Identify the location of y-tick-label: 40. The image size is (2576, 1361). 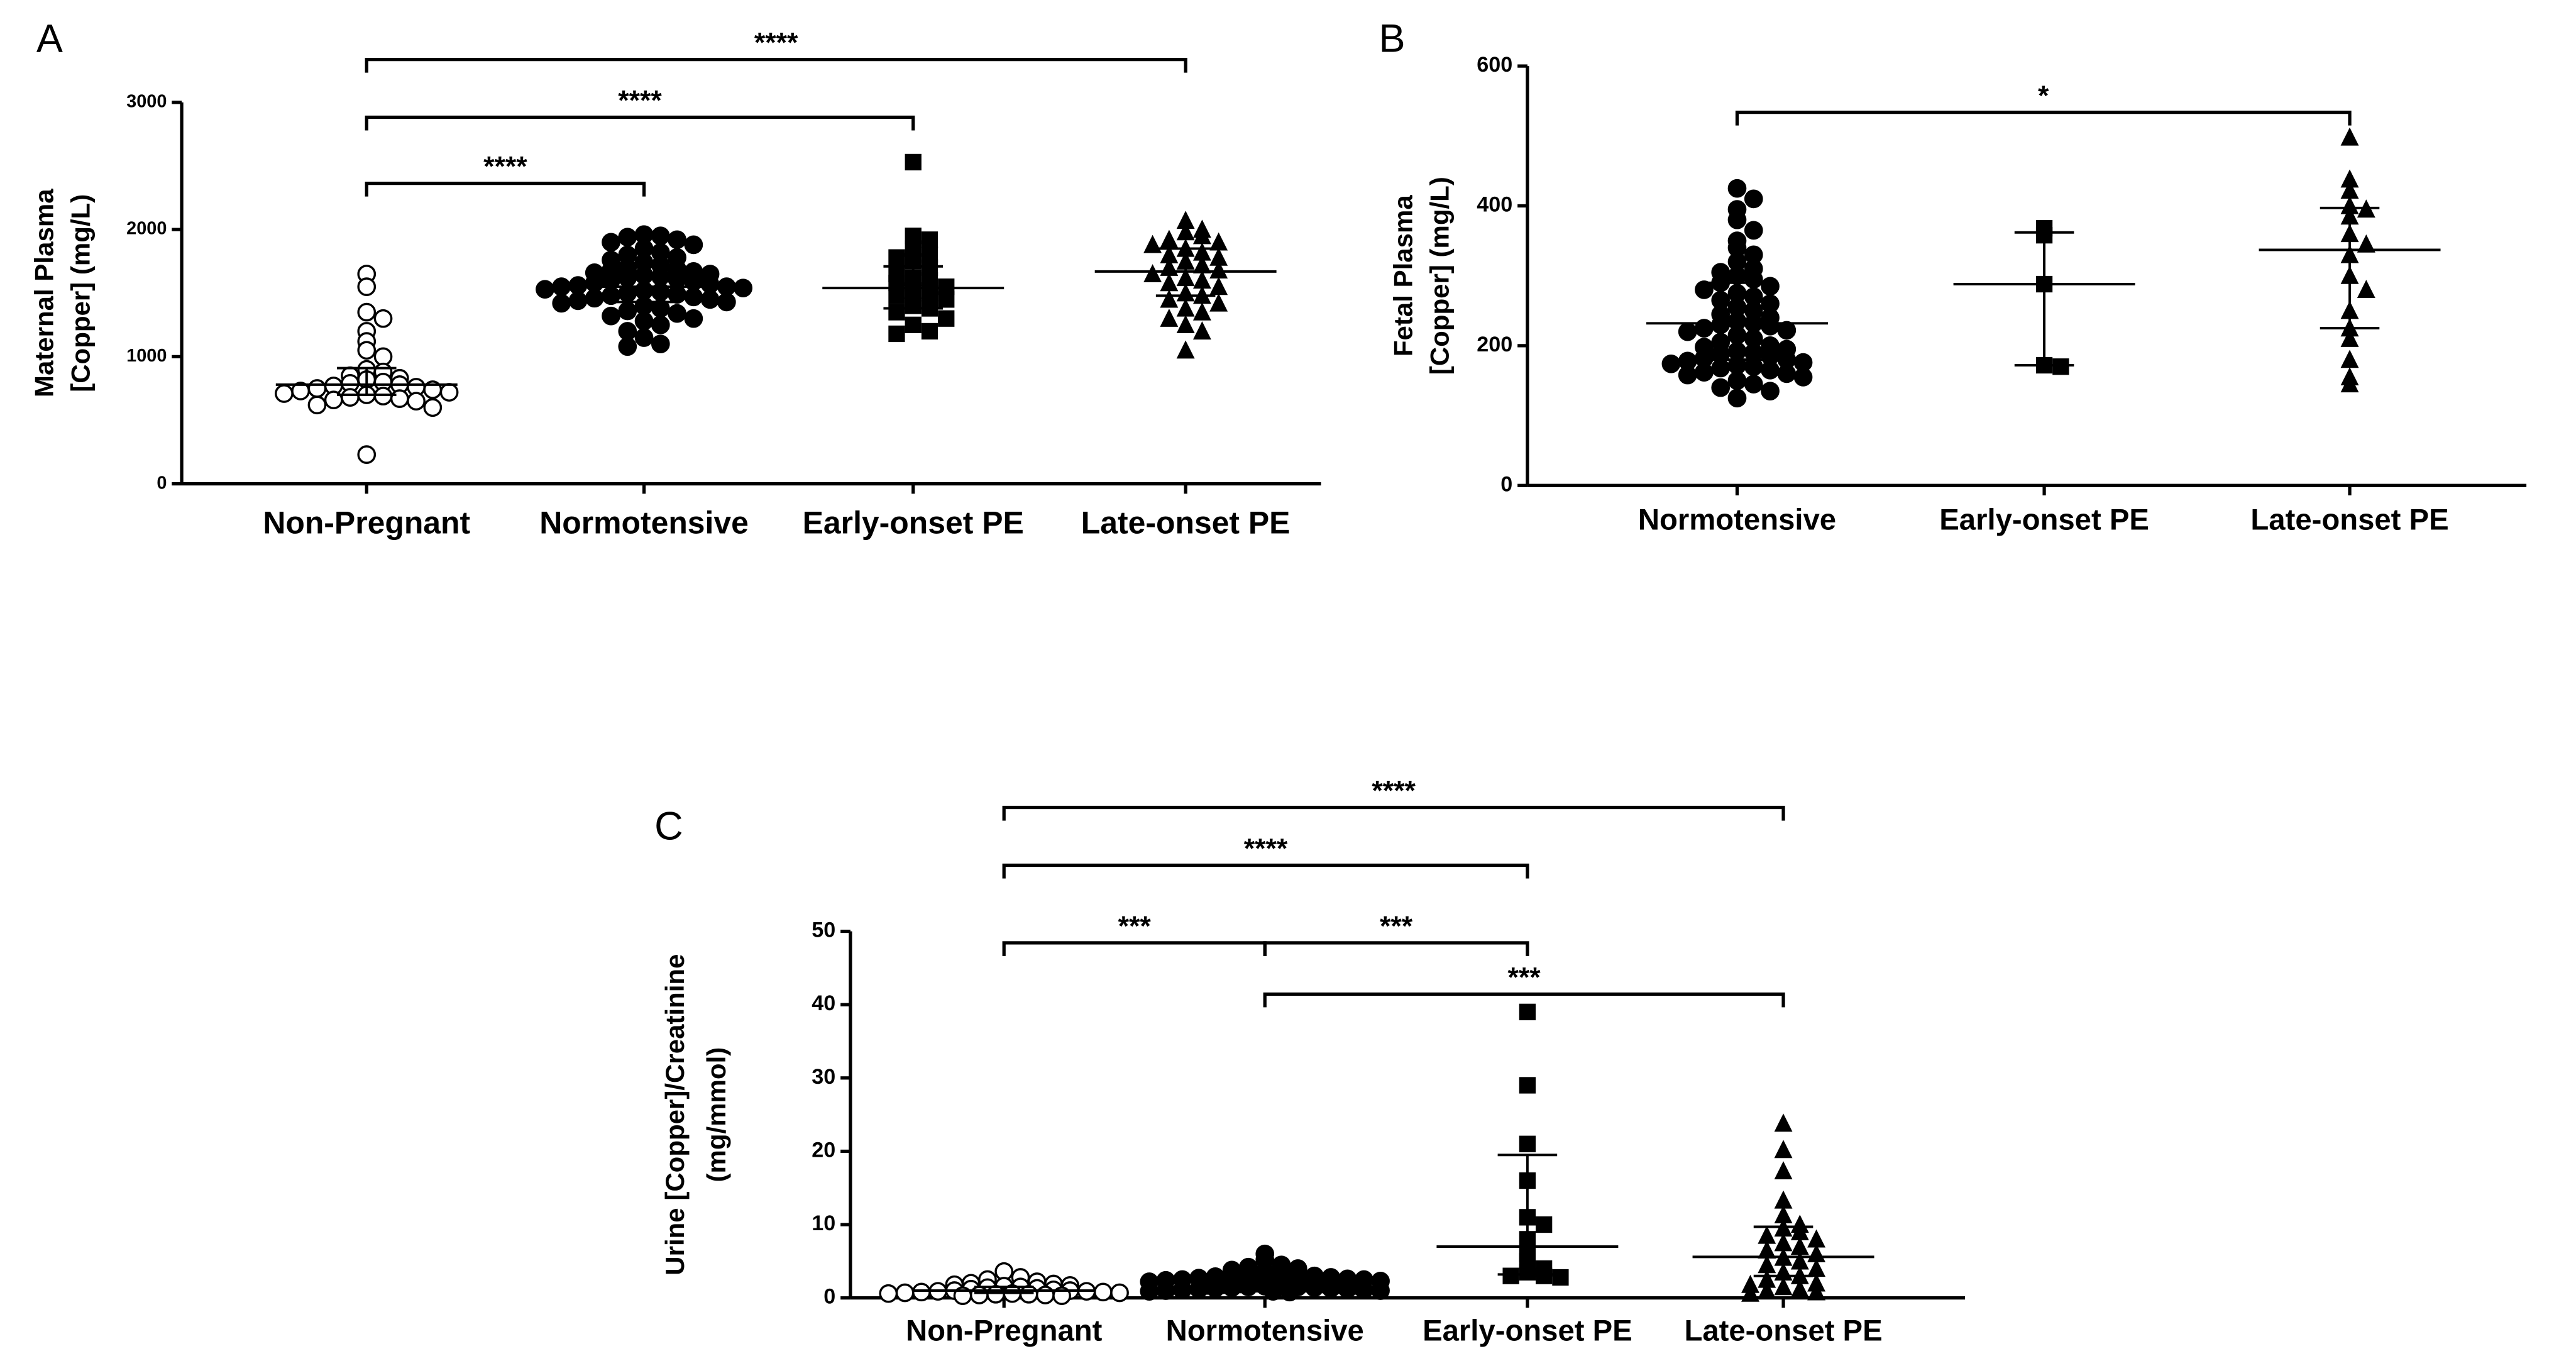
(824, 1003).